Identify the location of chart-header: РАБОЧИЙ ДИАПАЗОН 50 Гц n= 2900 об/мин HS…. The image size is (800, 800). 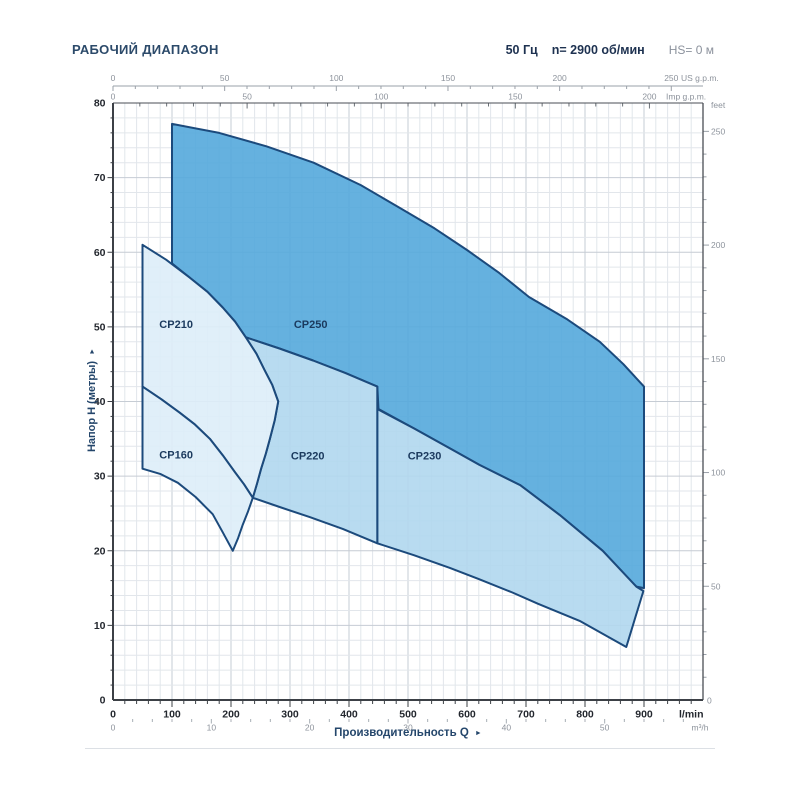
(393, 49).